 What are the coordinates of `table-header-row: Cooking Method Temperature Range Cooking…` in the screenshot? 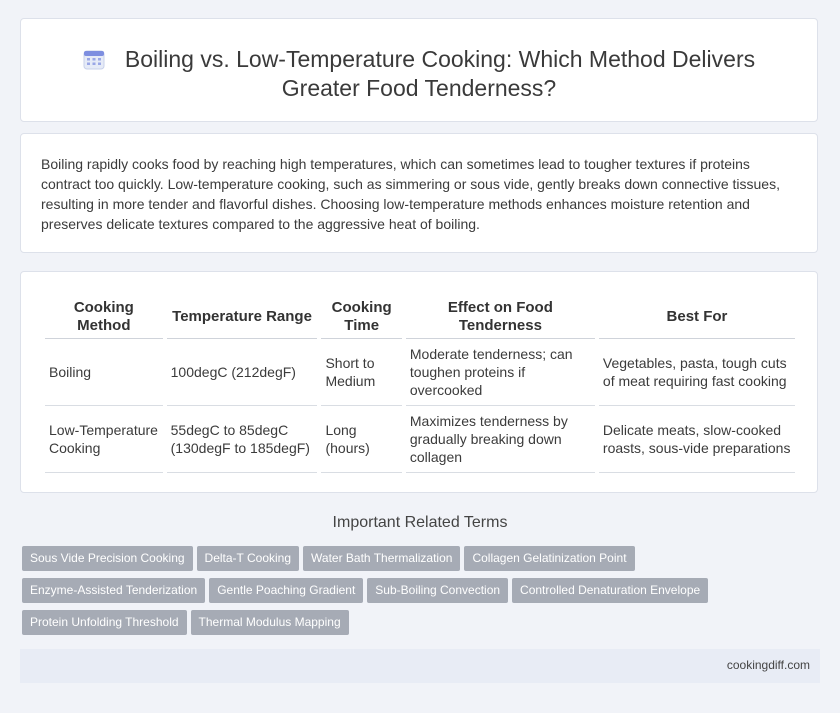 It's located at (420, 316).